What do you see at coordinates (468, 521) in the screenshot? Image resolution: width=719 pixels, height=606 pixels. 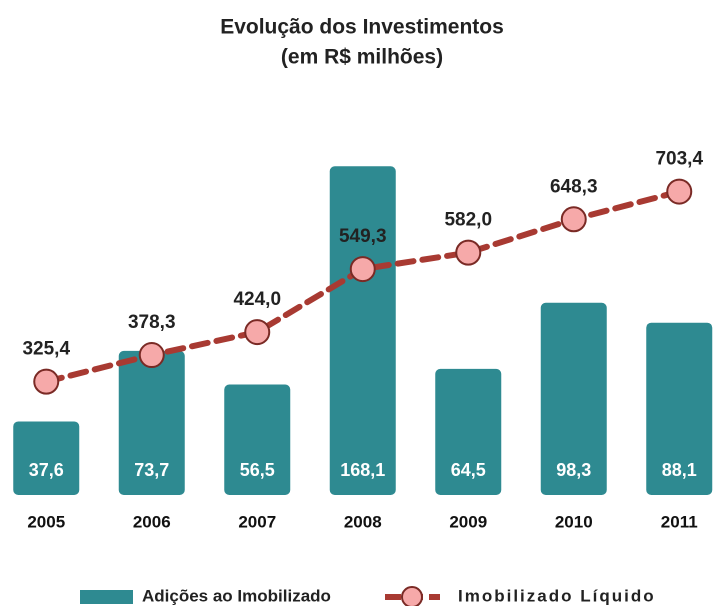 I see `x-tick-label: 2009` at bounding box center [468, 521].